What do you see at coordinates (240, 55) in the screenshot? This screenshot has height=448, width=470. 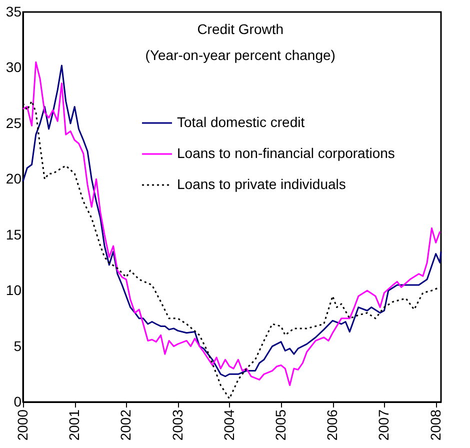 I see `text: (Year-on-year percent change)` at bounding box center [240, 55].